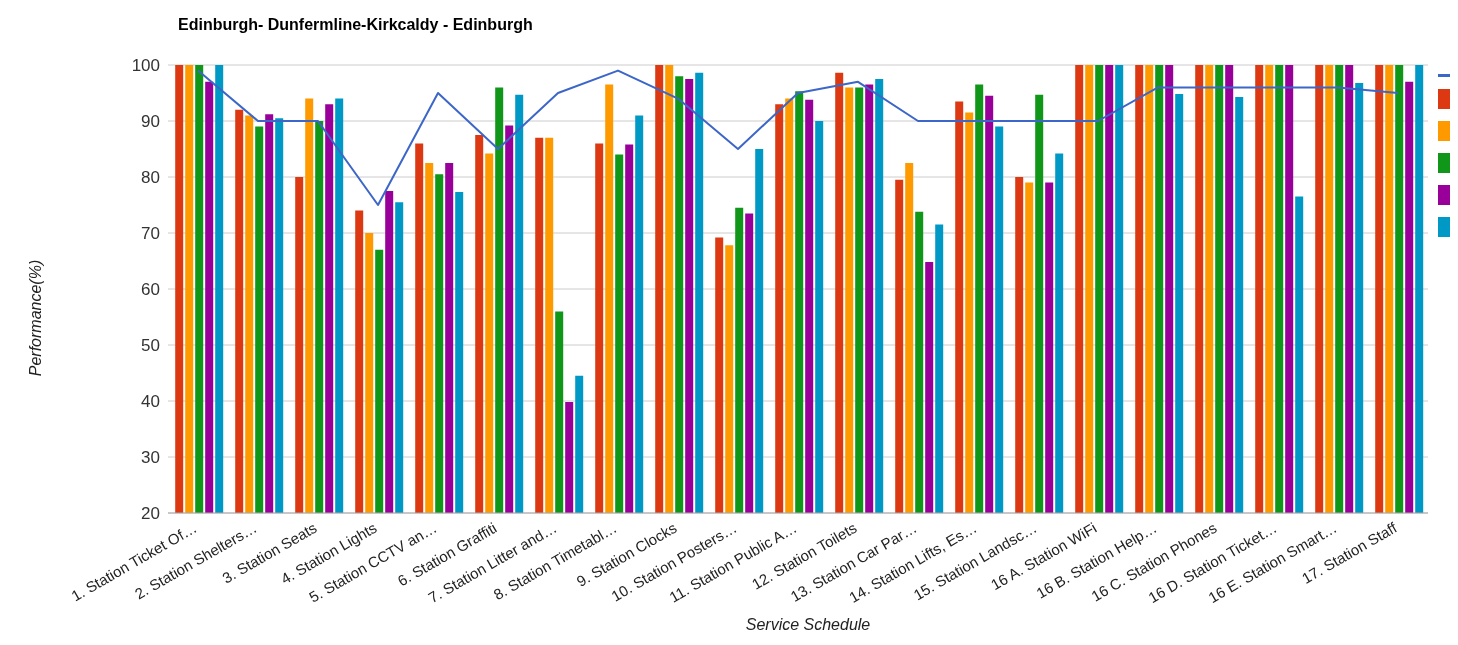  What do you see at coordinates (150, 234) in the screenshot?
I see `y-tick-label: 70` at bounding box center [150, 234].